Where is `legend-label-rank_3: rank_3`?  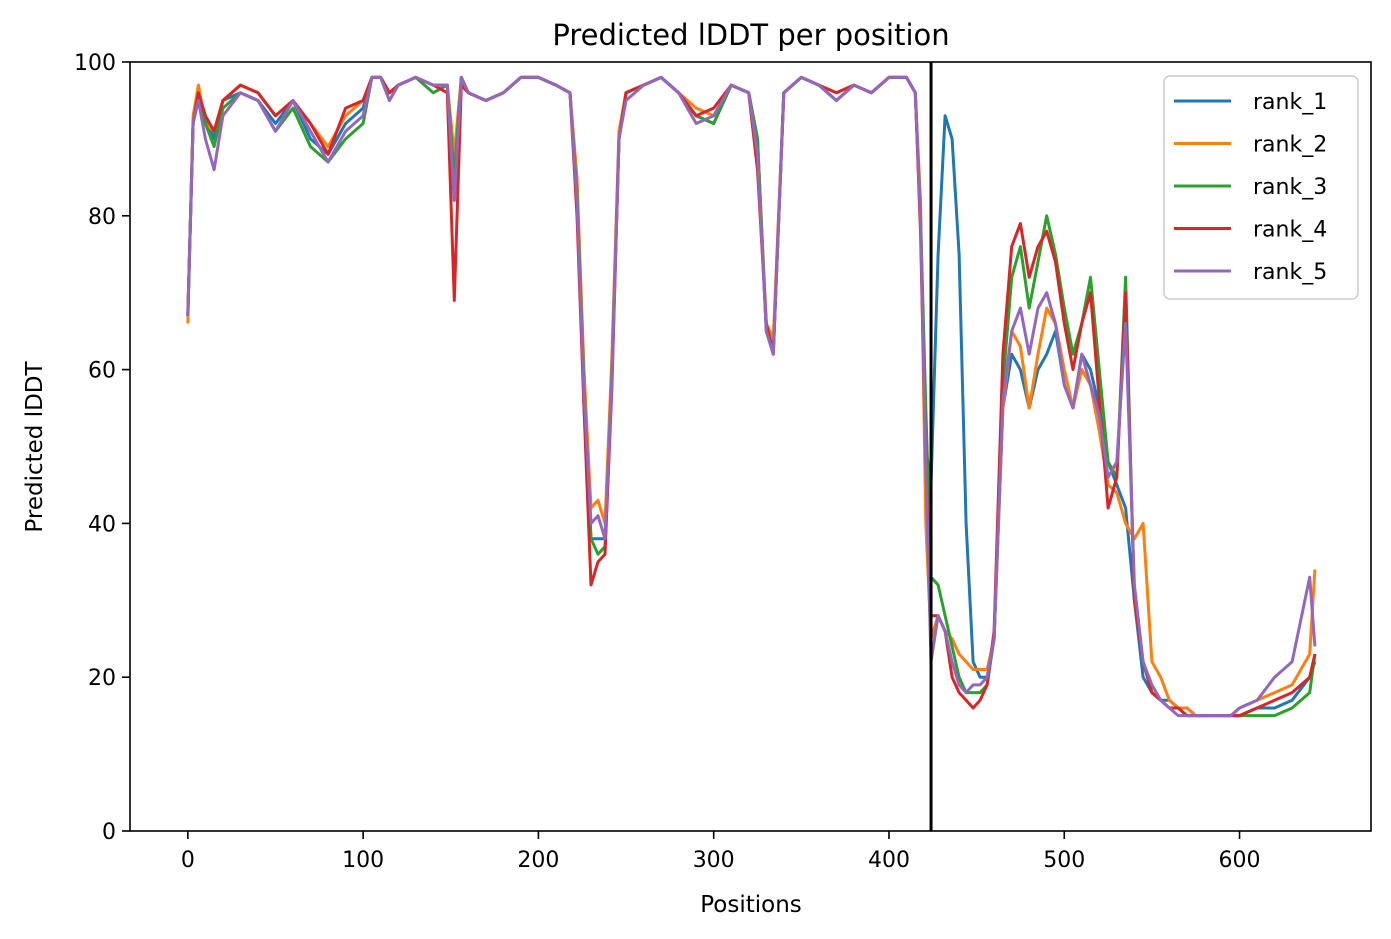
legend-label-rank_3: rank_3 is located at coordinates (1290, 187).